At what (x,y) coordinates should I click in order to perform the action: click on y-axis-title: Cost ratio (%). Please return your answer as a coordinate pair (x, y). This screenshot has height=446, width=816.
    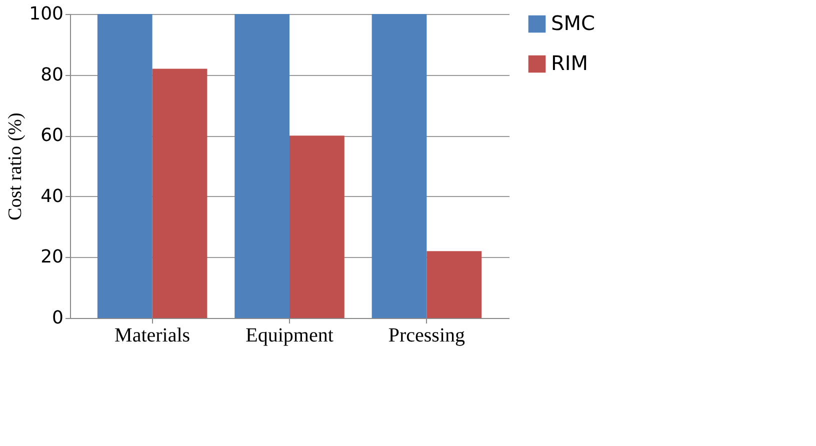
    Looking at the image, I should click on (15, 166).